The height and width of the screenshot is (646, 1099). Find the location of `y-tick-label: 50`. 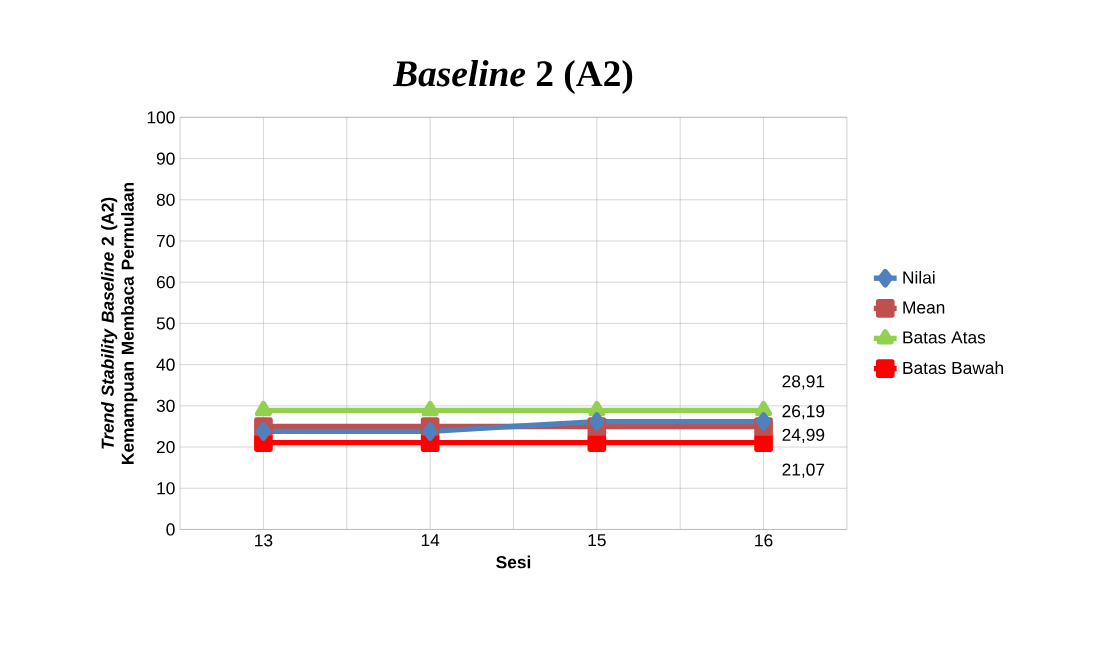

y-tick-label: 50 is located at coordinates (165, 323).